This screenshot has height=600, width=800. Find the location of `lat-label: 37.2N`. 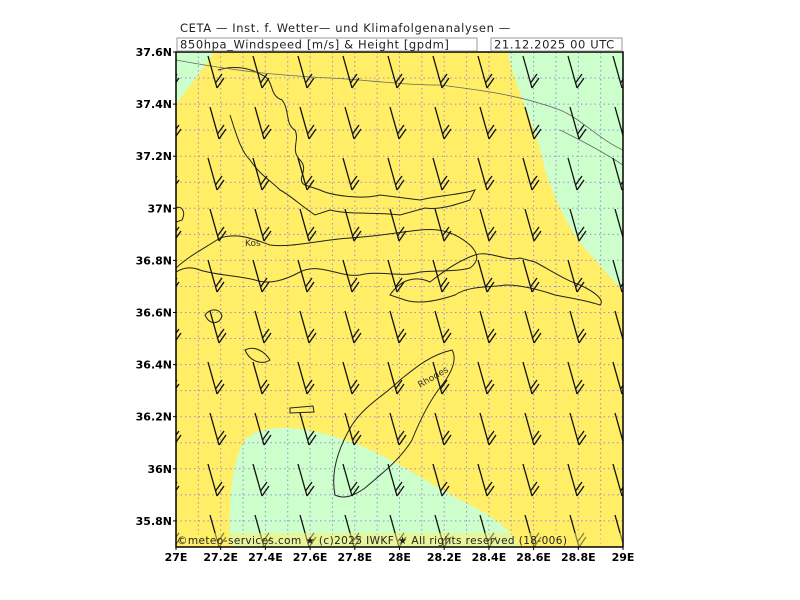

lat-label: 37.2N is located at coordinates (154, 156).